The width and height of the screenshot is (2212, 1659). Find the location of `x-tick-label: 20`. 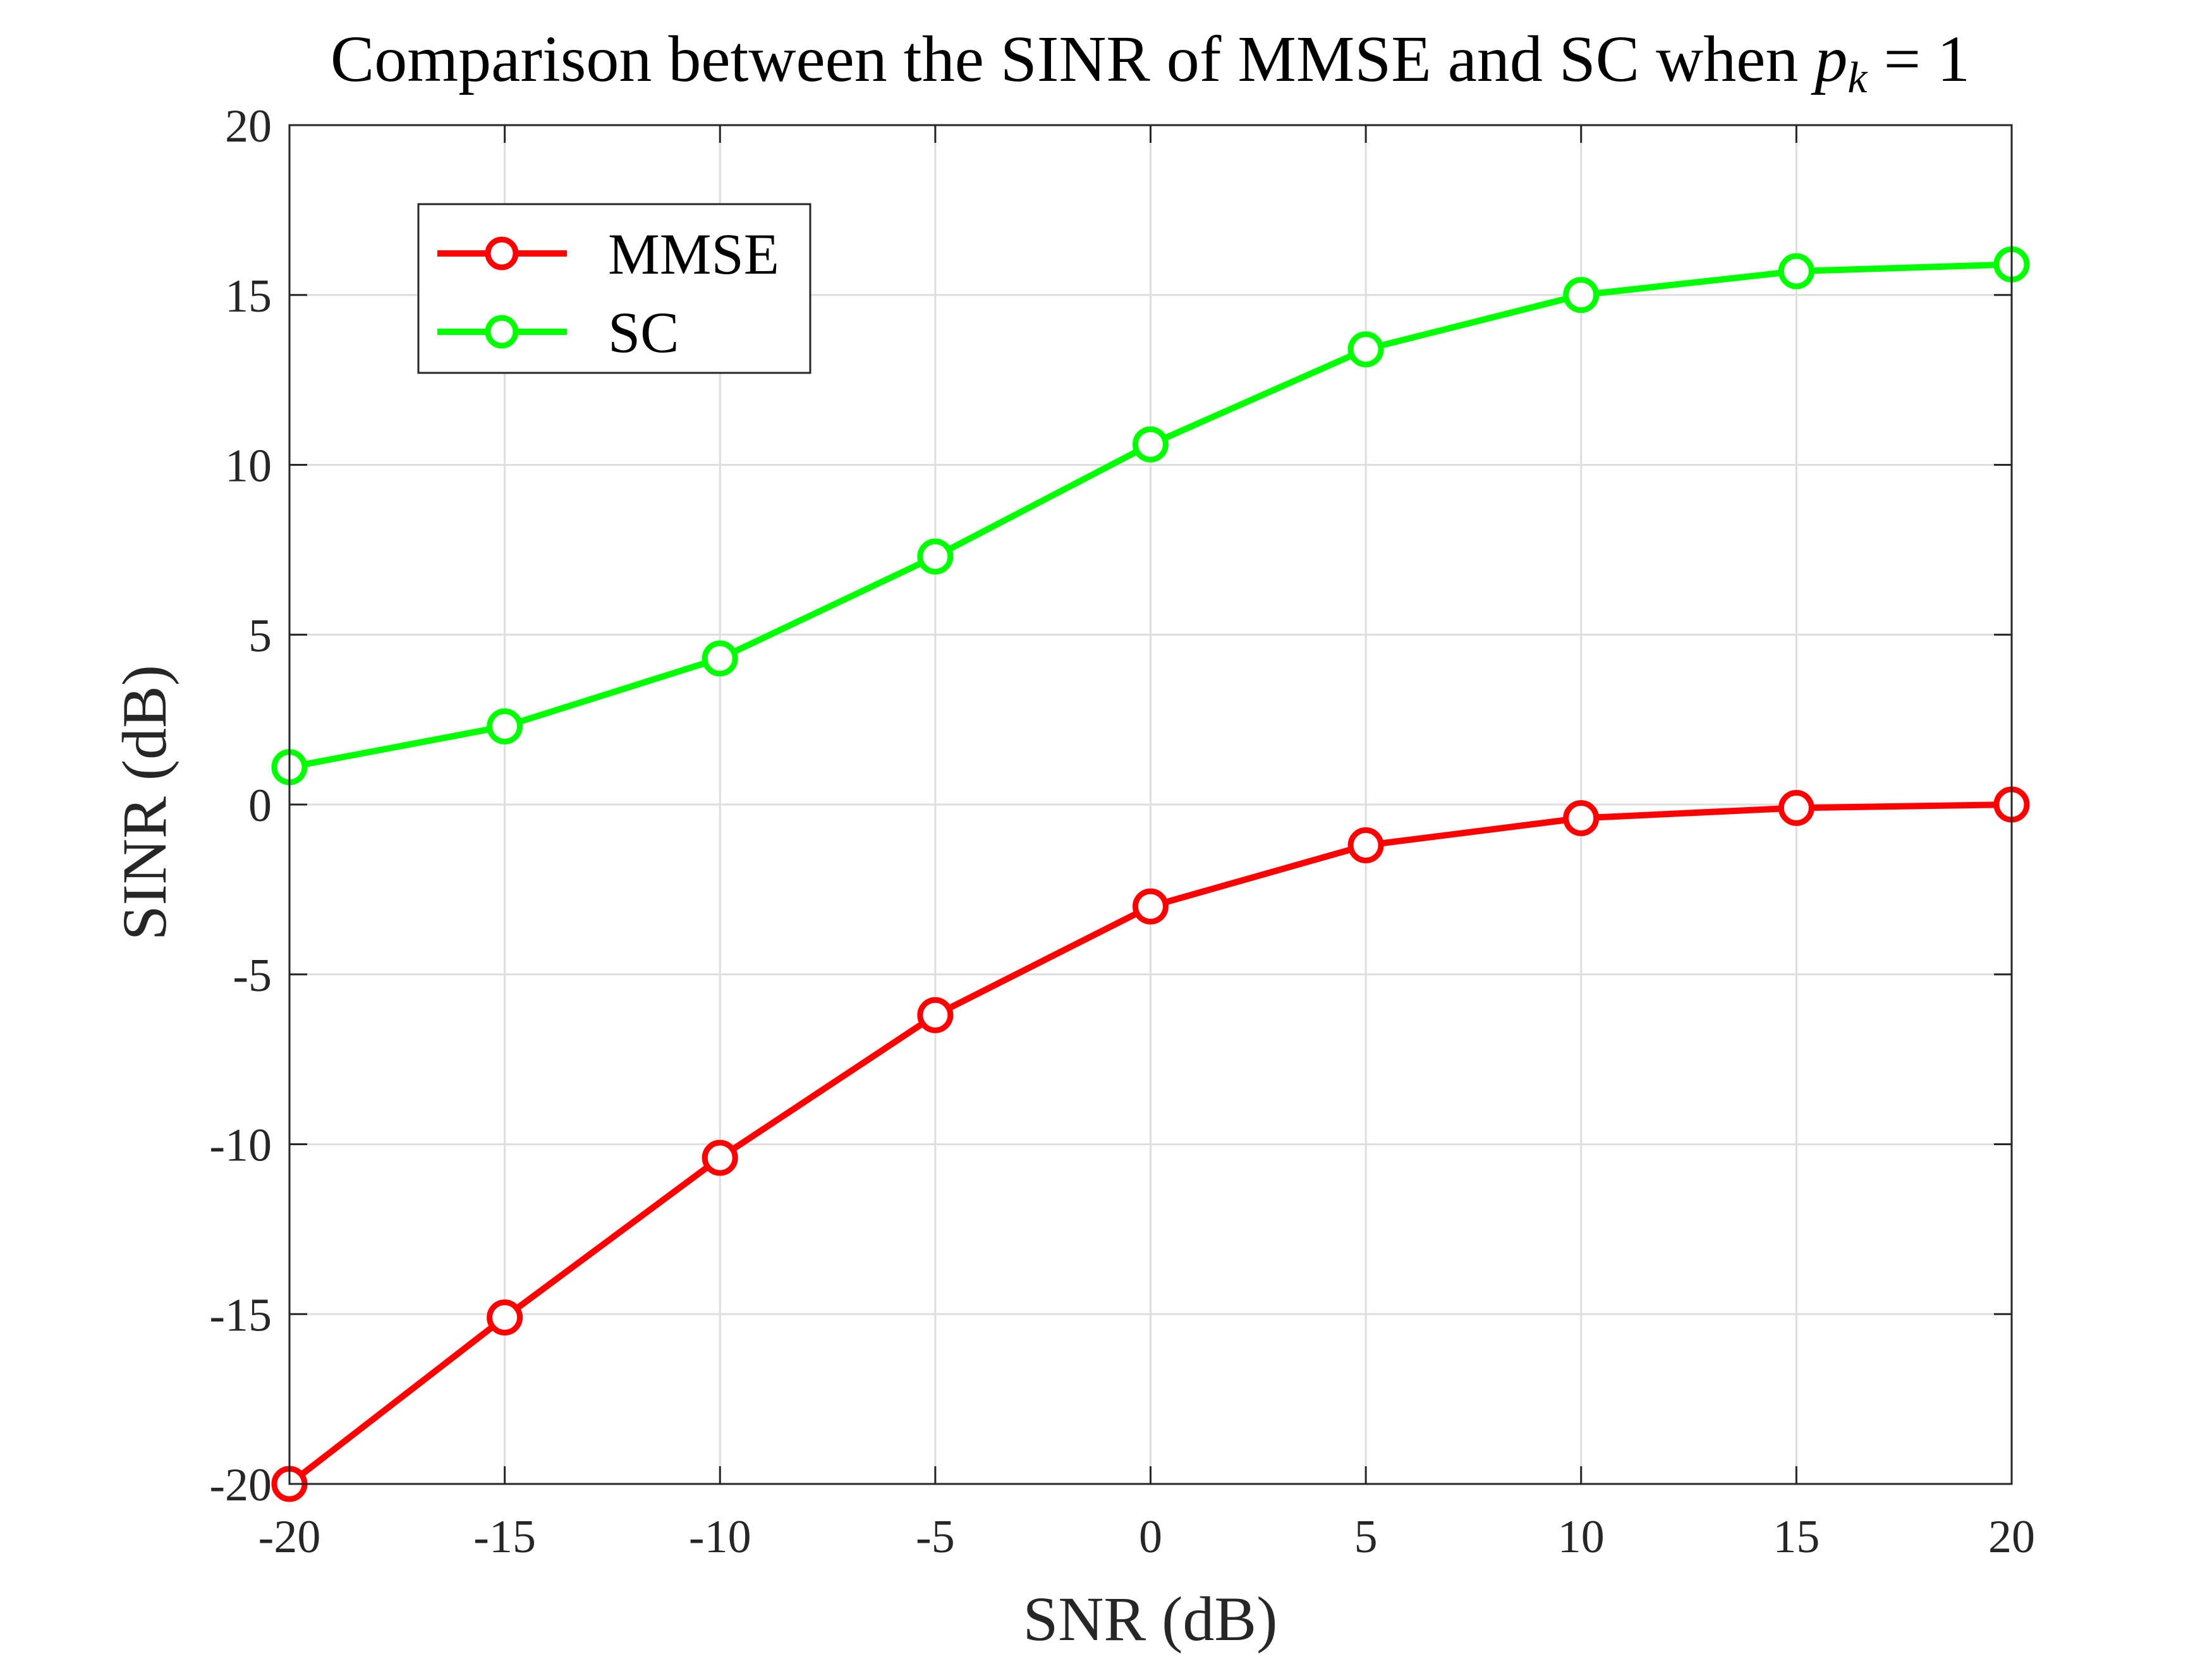

x-tick-label: 20 is located at coordinates (2011, 1537).